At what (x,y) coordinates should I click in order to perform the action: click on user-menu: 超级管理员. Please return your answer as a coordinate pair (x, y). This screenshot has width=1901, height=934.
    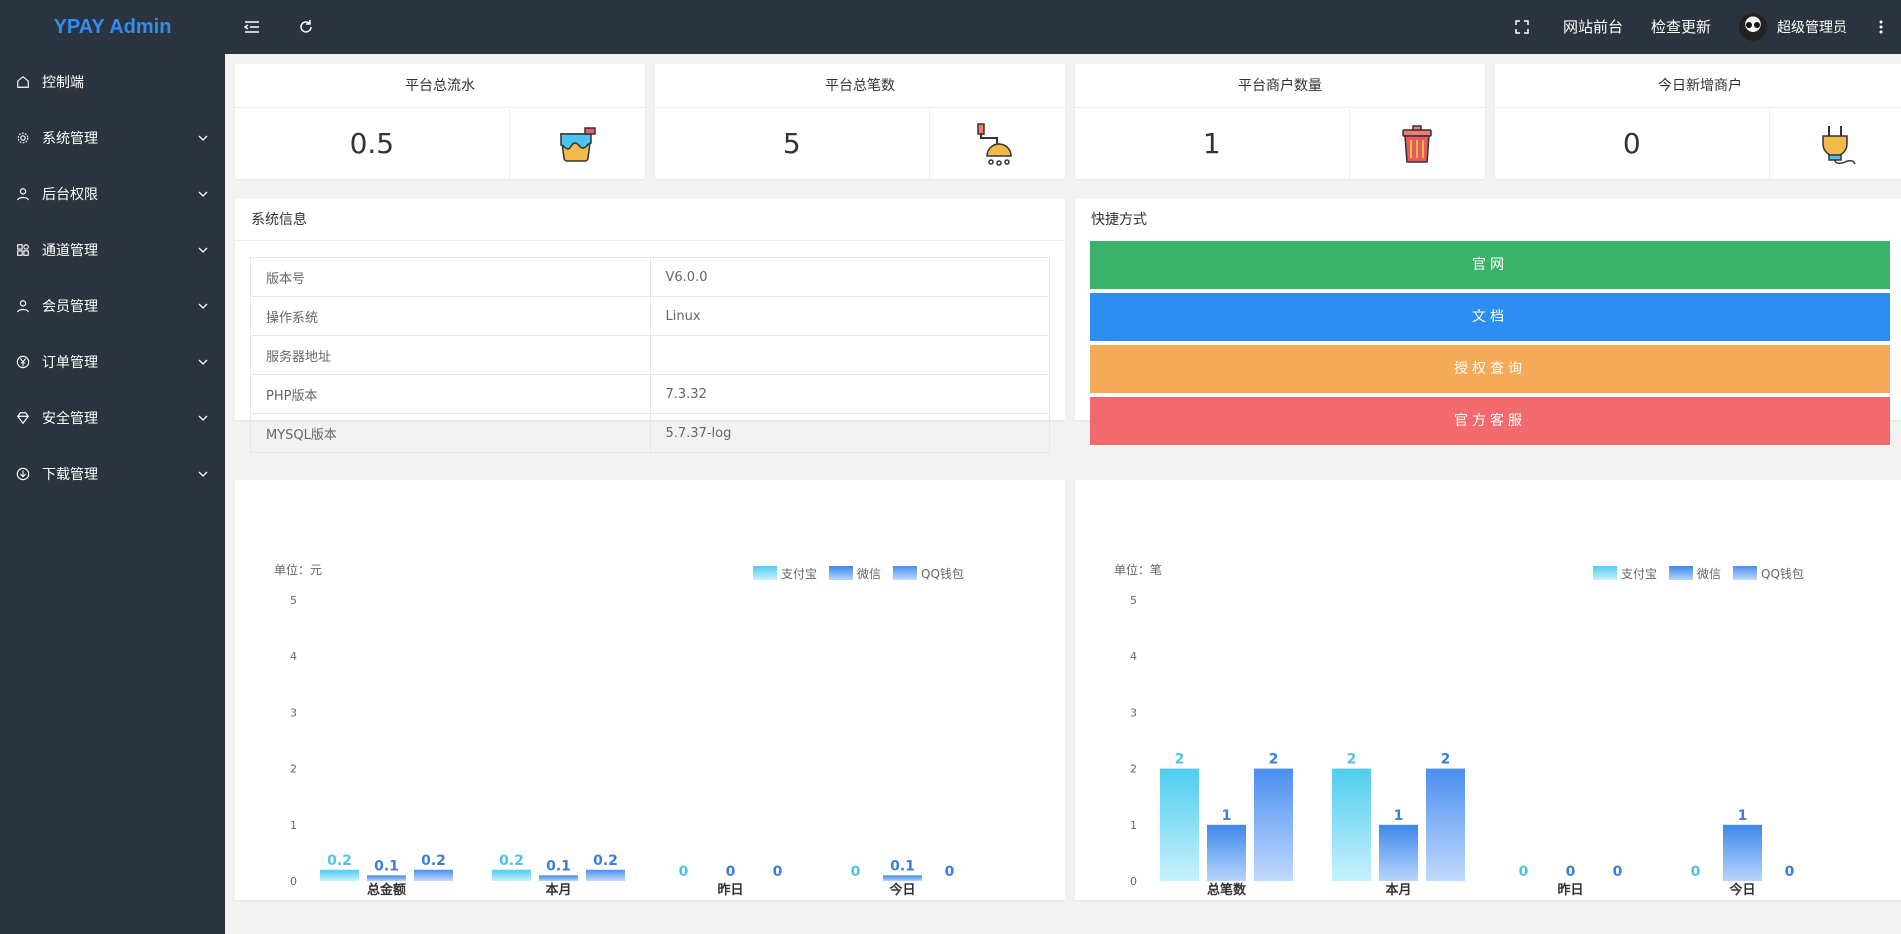
    Looking at the image, I should click on (1793, 27).